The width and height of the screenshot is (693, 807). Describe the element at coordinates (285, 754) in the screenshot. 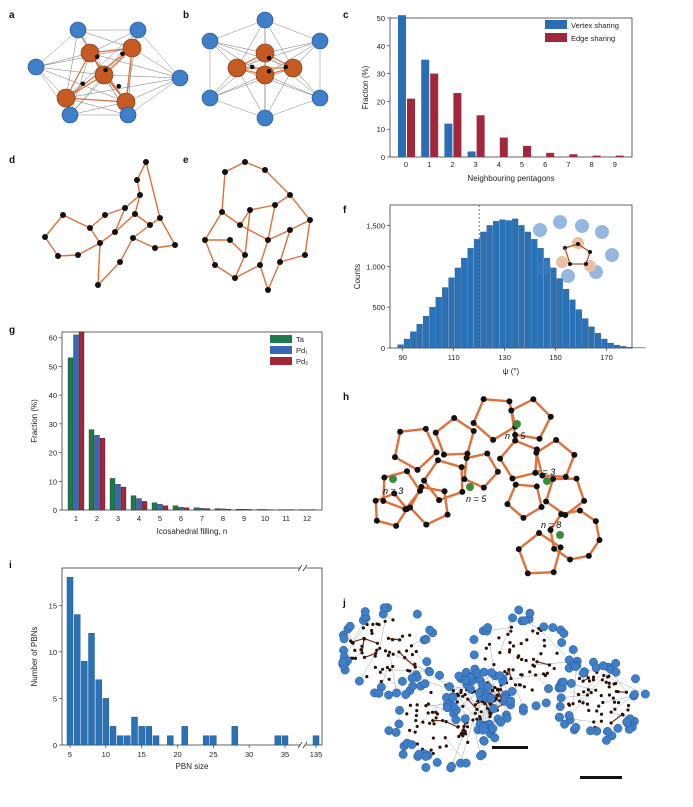

I see `chart-i-xtick-label: 35` at that location.